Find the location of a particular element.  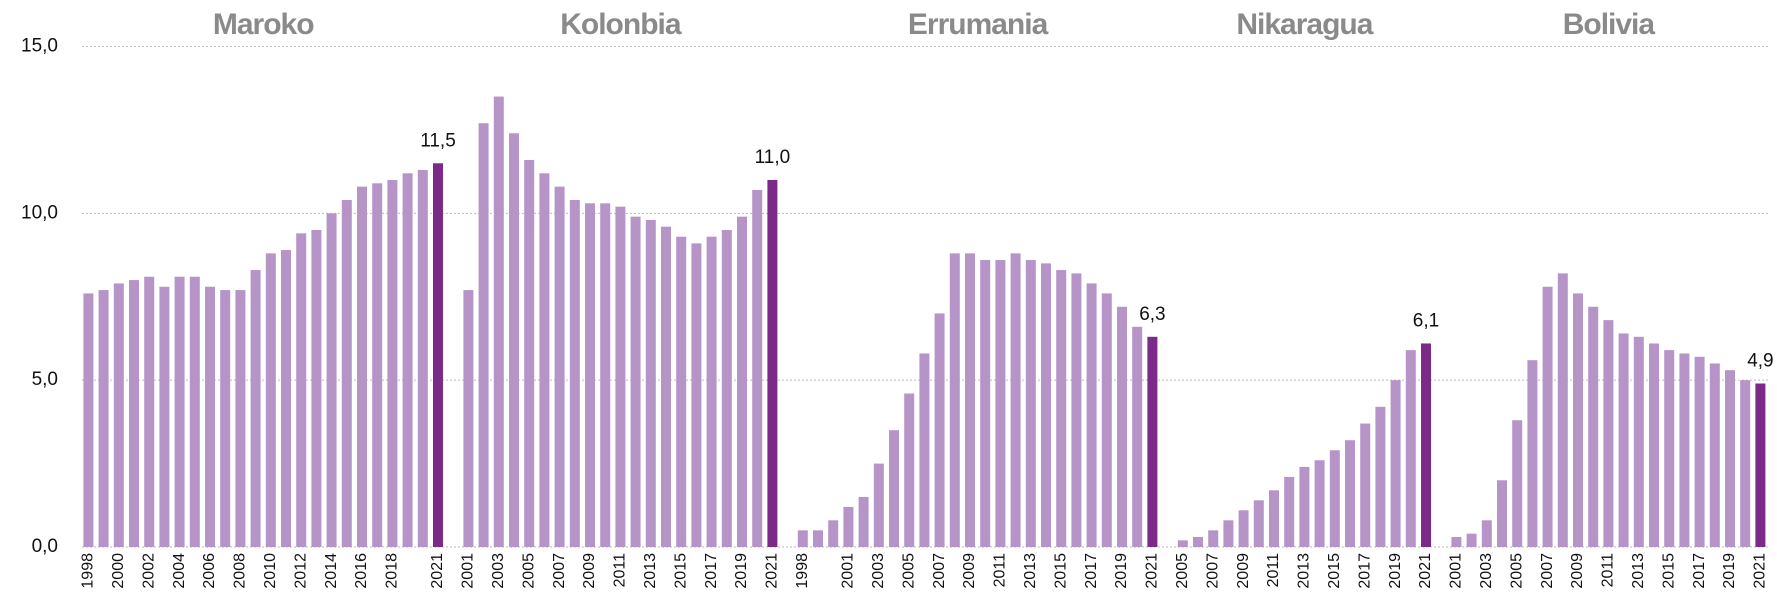

y-tick-label: 15,0 is located at coordinates (39, 46).